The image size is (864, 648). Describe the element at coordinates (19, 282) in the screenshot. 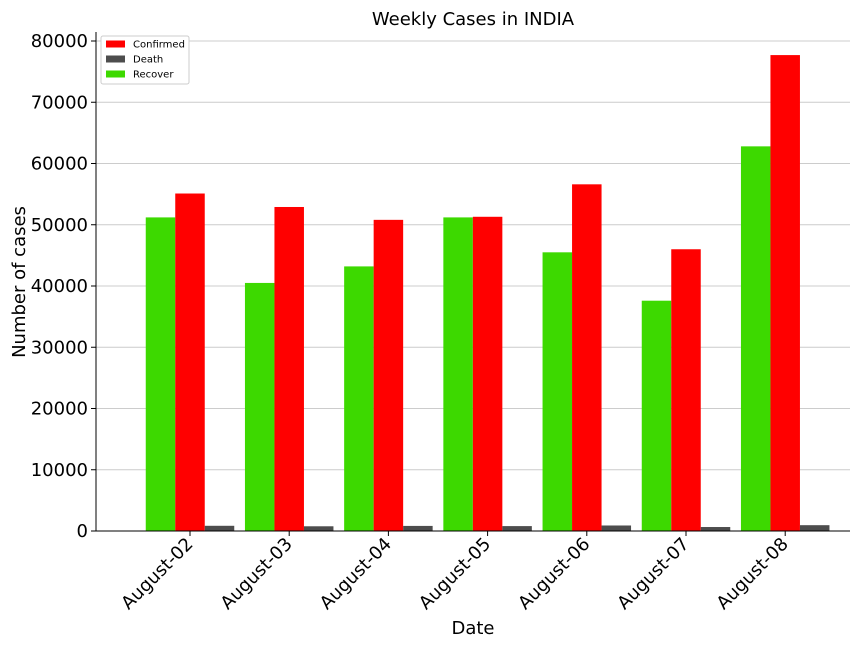

I see `y-axis-title: Number of cases` at that location.